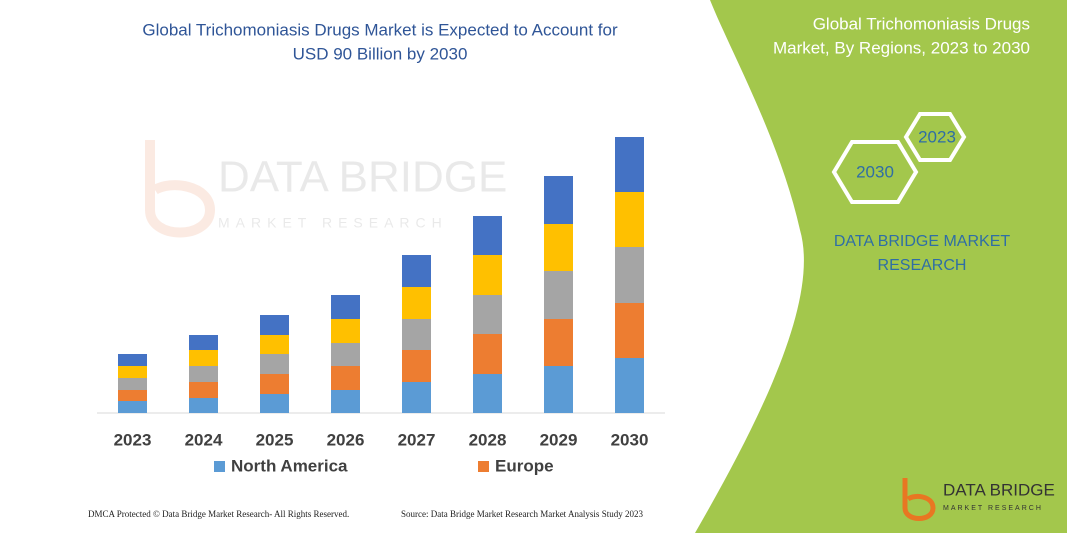  Describe the element at coordinates (922, 265) in the screenshot. I see `panel-brand: RESEARCH` at that location.